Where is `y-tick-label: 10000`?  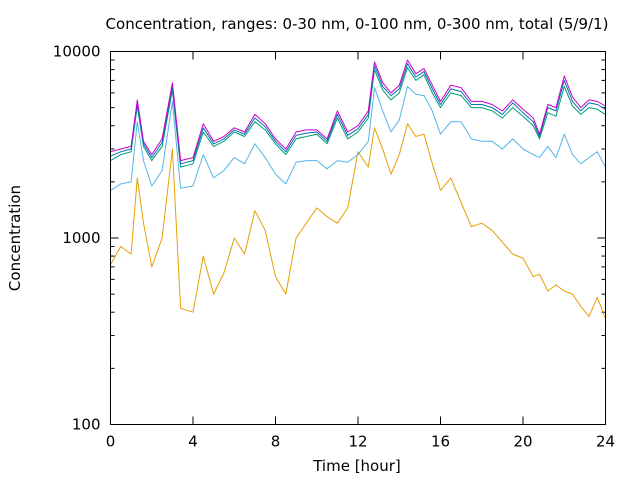 y-tick-label: 10000 is located at coordinates (77, 52).